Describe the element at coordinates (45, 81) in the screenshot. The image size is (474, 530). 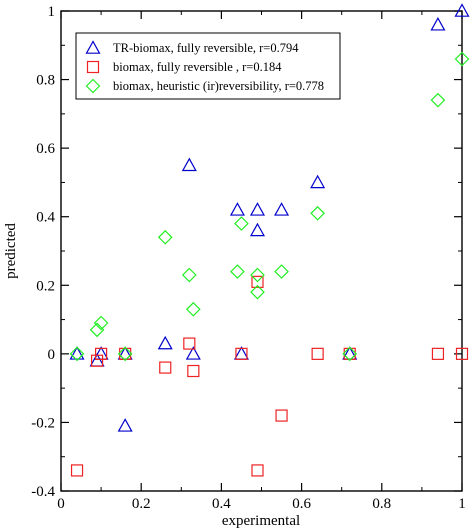
I see `y-tick-label: 0.8` at that location.